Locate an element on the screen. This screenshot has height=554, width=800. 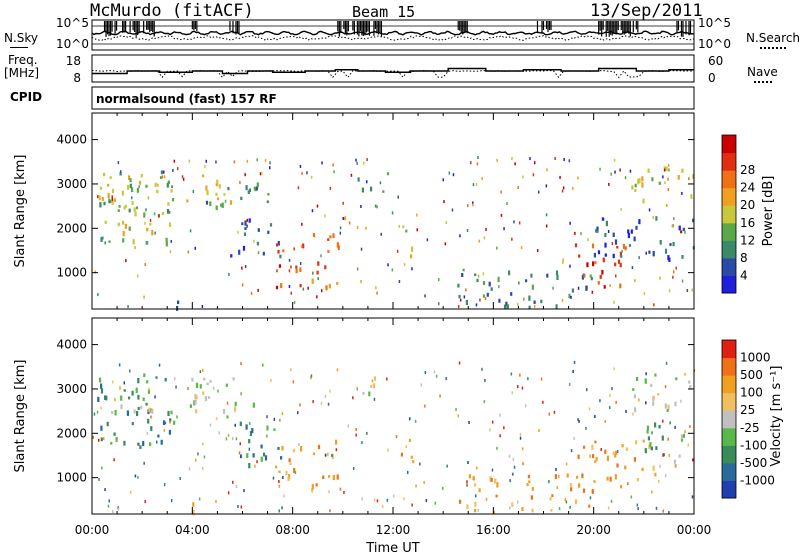
colorbar-segment is located at coordinates (729, 349).